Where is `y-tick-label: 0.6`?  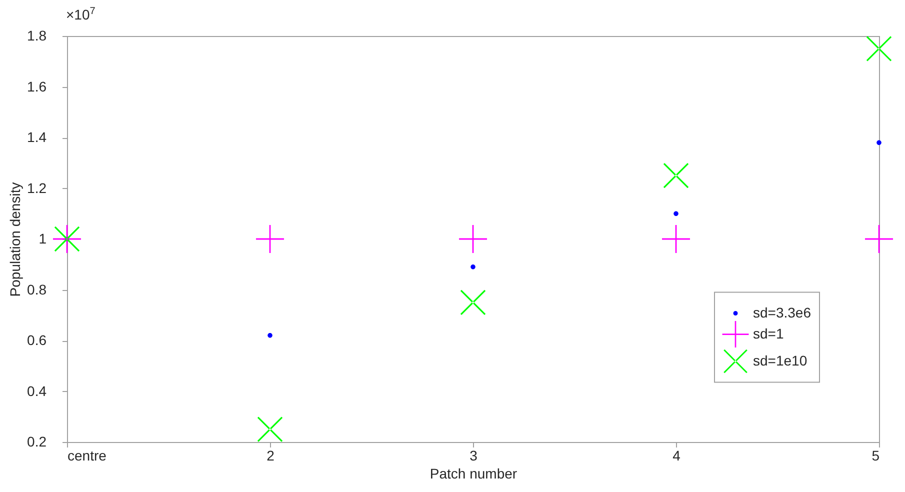 y-tick-label: 0.6 is located at coordinates (37, 340).